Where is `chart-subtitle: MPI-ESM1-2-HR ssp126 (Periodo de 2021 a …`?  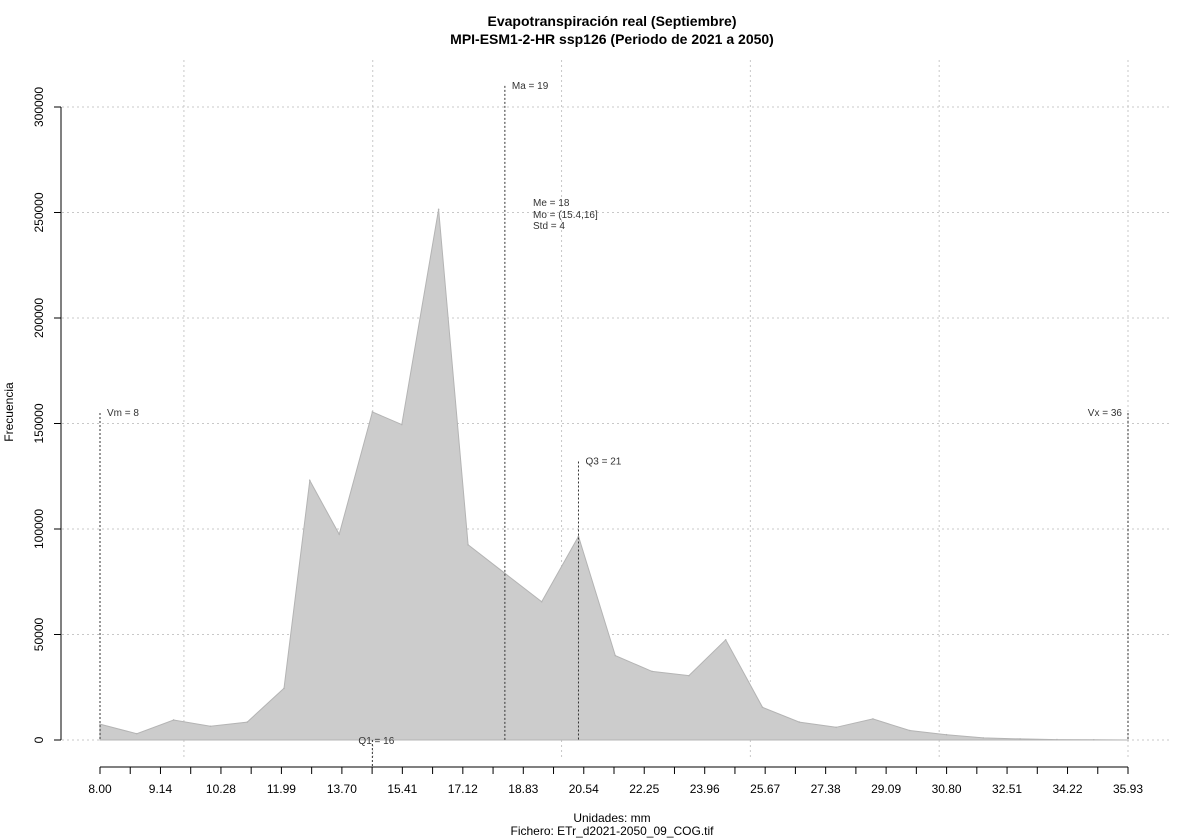 chart-subtitle: MPI-ESM1-2-HR ssp126 (Periodo de 2021 a … is located at coordinates (612, 39).